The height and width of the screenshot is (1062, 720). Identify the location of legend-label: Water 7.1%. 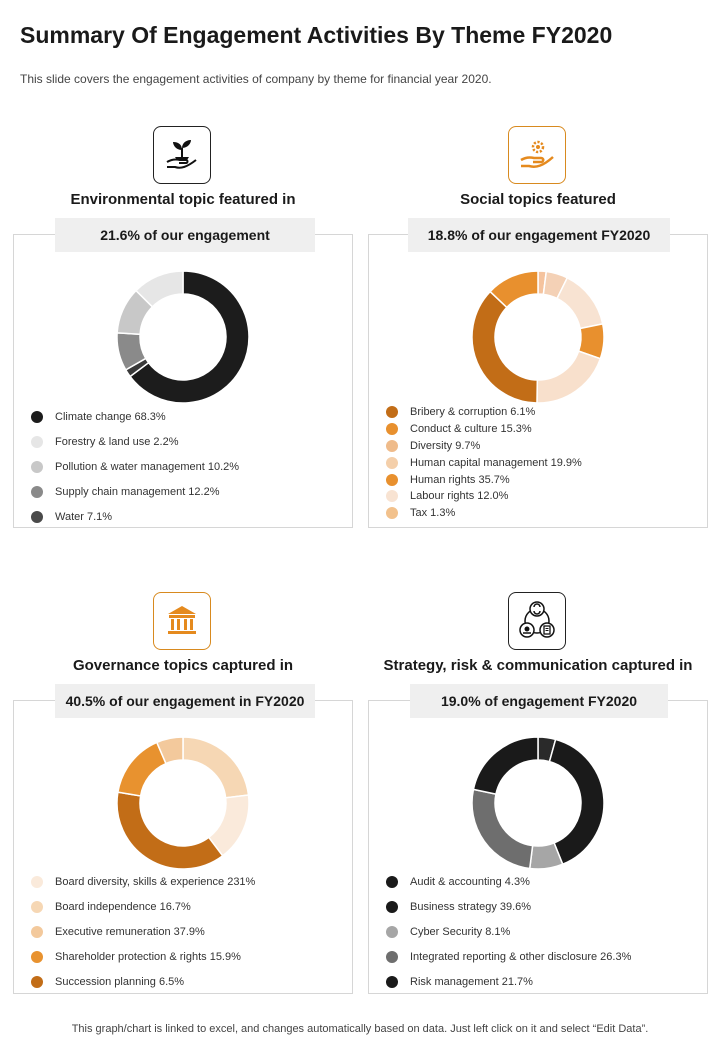
(84, 516).